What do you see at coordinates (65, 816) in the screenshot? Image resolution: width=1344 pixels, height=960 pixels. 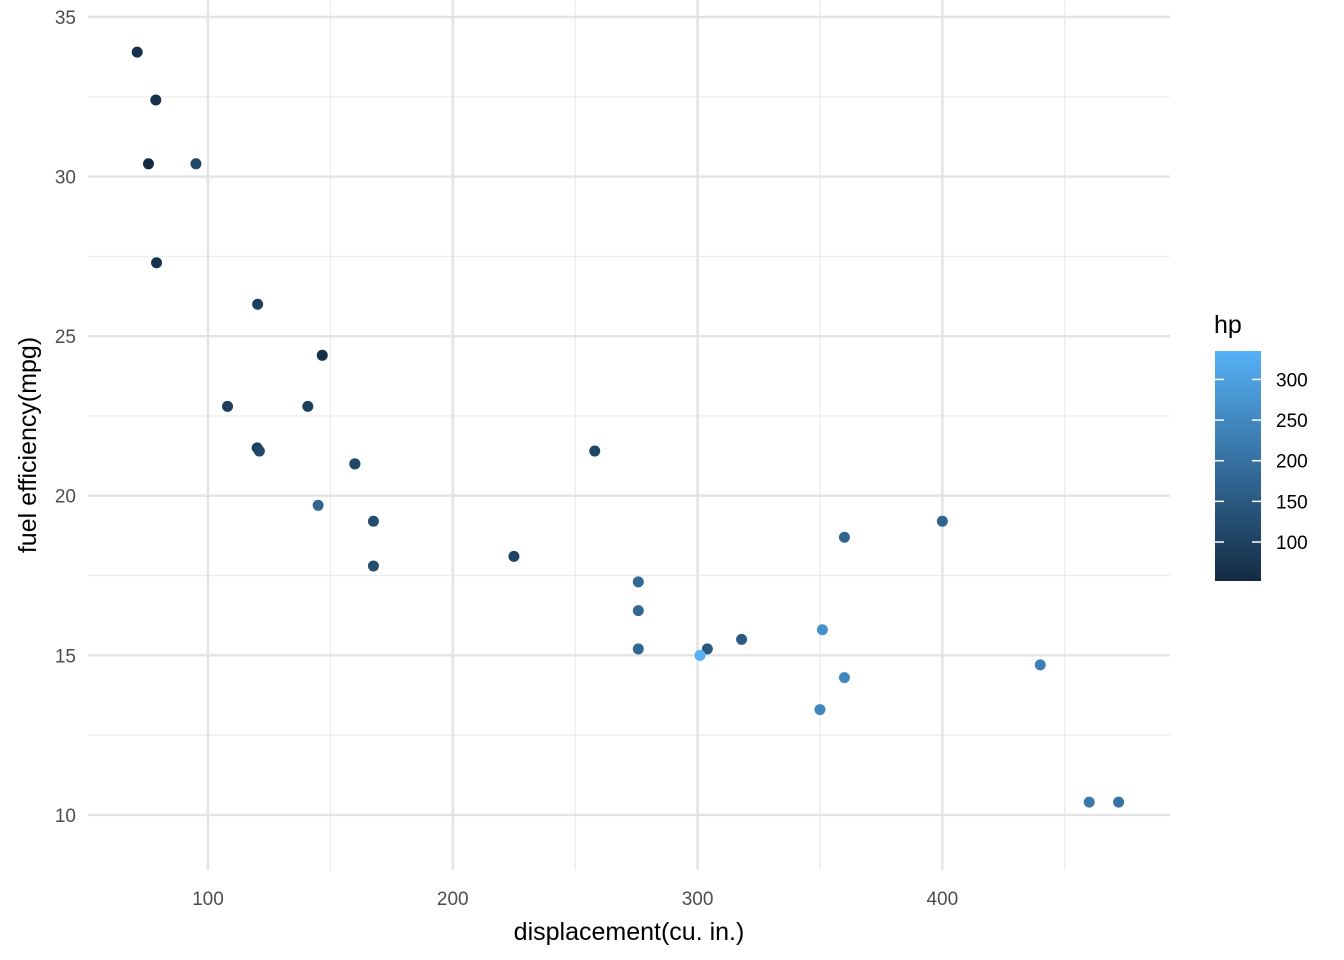 I see `y-tick-label: 10` at bounding box center [65, 816].